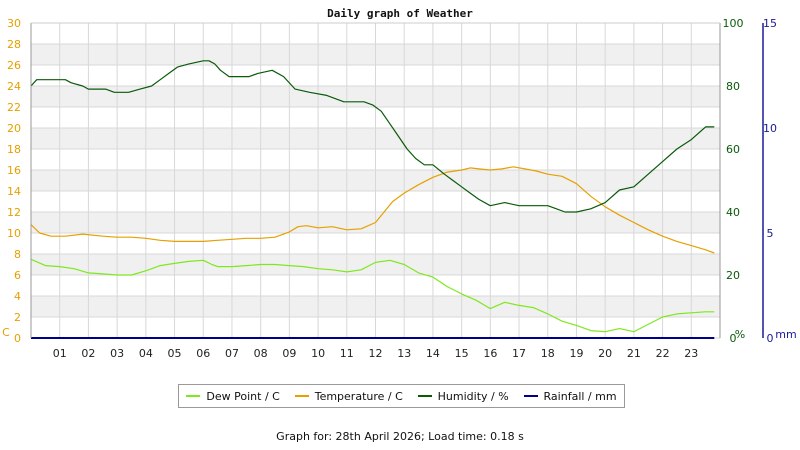  Describe the element at coordinates (462, 353) in the screenshot. I see `x-tick-label: 15` at that location.